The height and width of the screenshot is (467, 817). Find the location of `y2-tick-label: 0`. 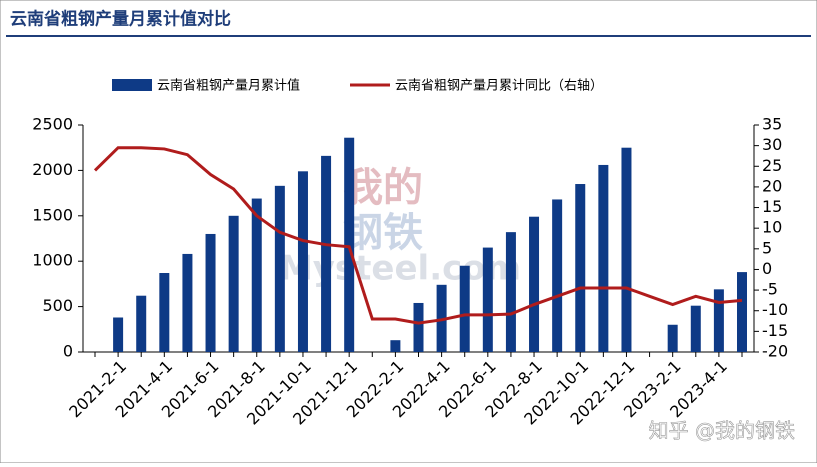

y2-tick-label: 0 is located at coordinates (767, 268).